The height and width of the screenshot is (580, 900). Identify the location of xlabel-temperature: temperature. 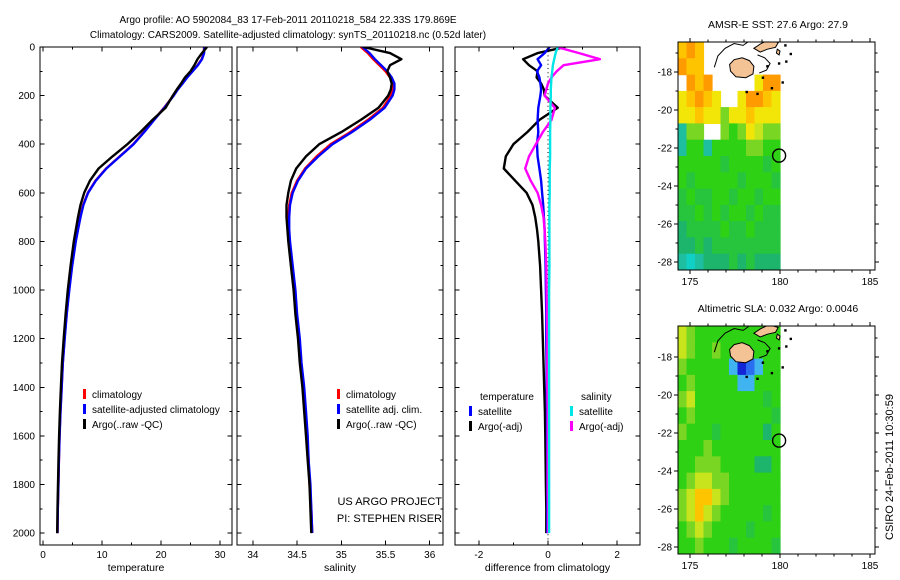
(136, 568).